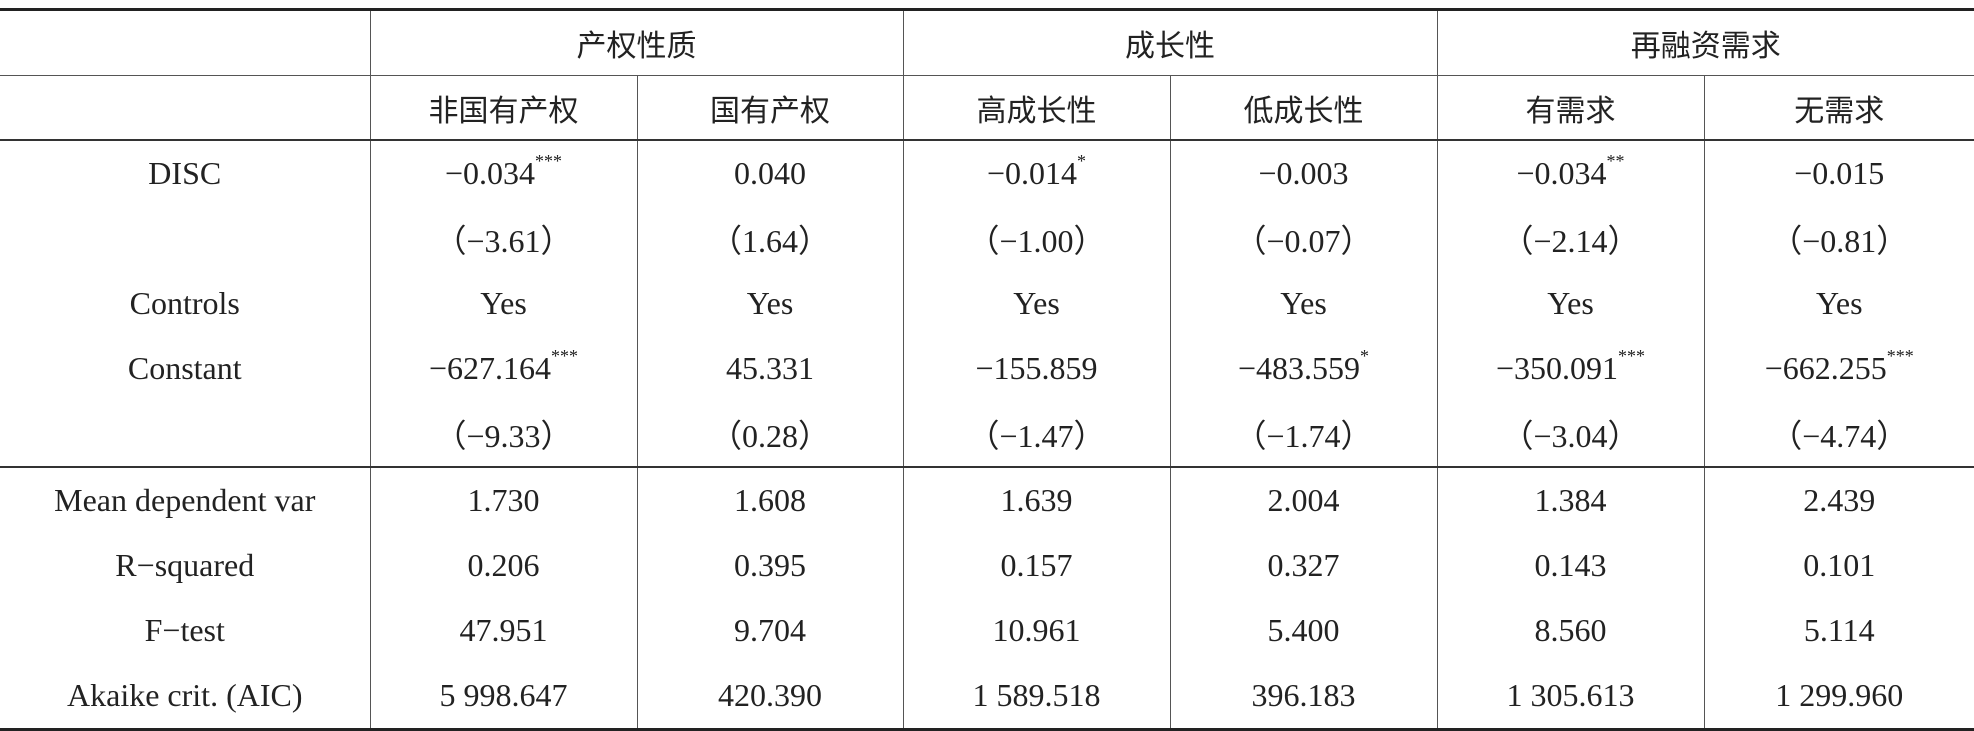  What do you see at coordinates (503, 108) in the screenshot?
I see `column-header: 非国有产权` at bounding box center [503, 108].